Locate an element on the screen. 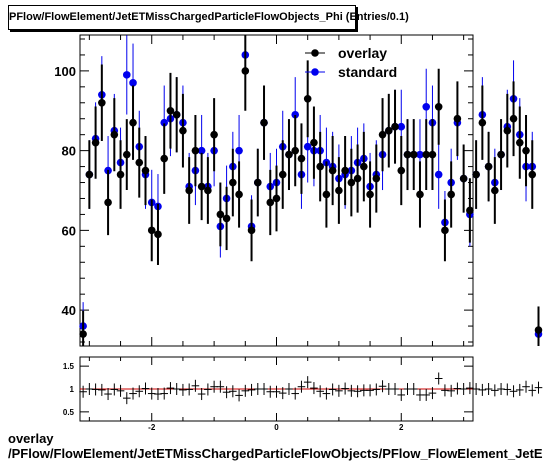  y-tick-label: 40 is located at coordinates (69, 310).